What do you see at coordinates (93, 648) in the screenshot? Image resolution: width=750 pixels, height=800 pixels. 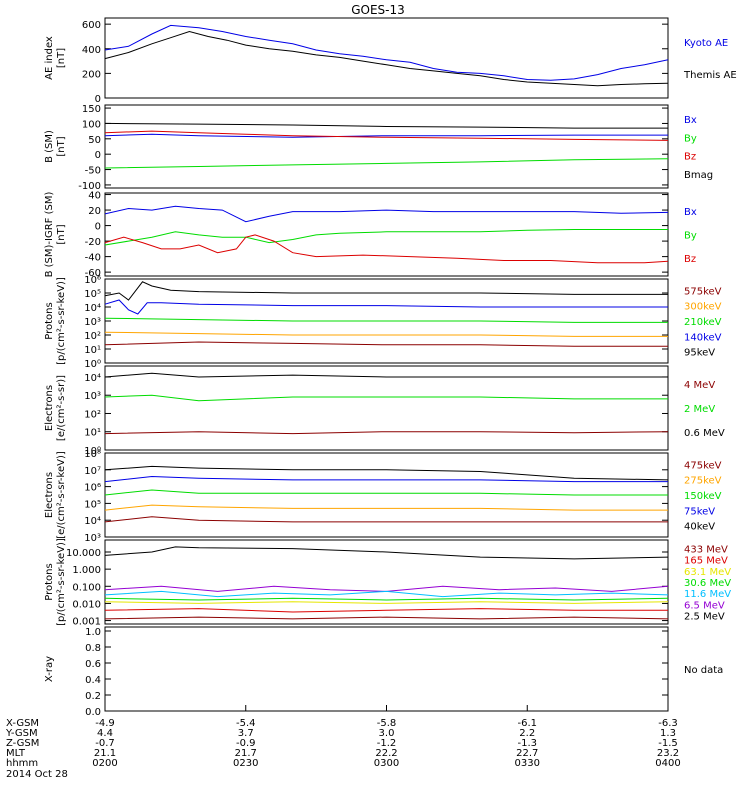 I see `y-tick-label: 0.8` at bounding box center [93, 648].